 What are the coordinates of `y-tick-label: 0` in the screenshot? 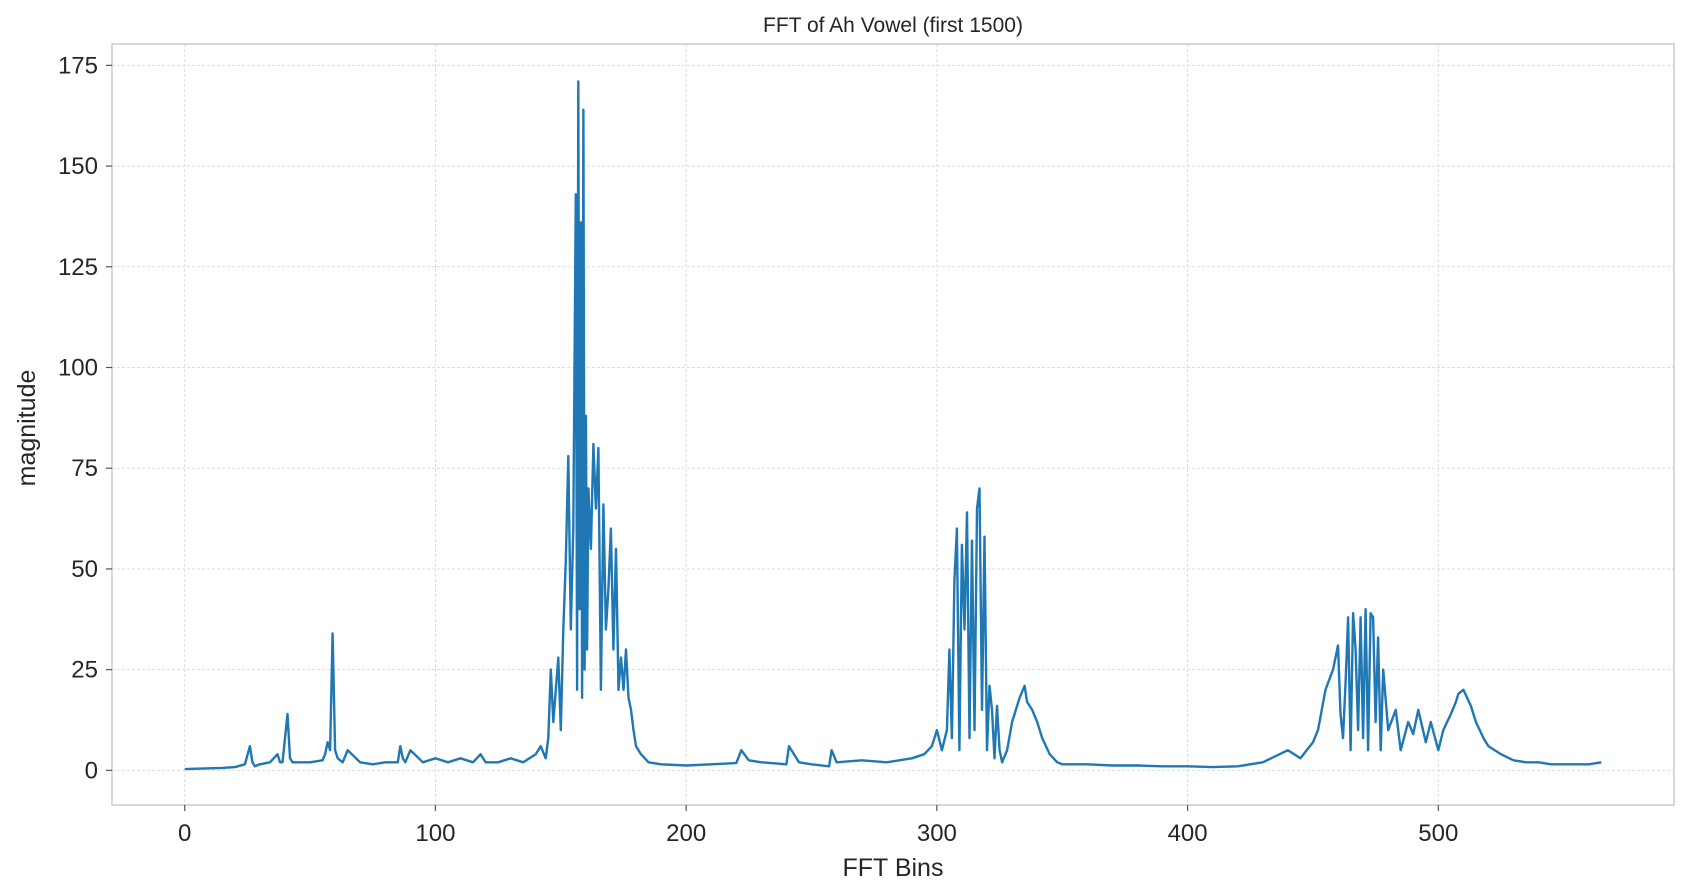 It's located at (91, 770).